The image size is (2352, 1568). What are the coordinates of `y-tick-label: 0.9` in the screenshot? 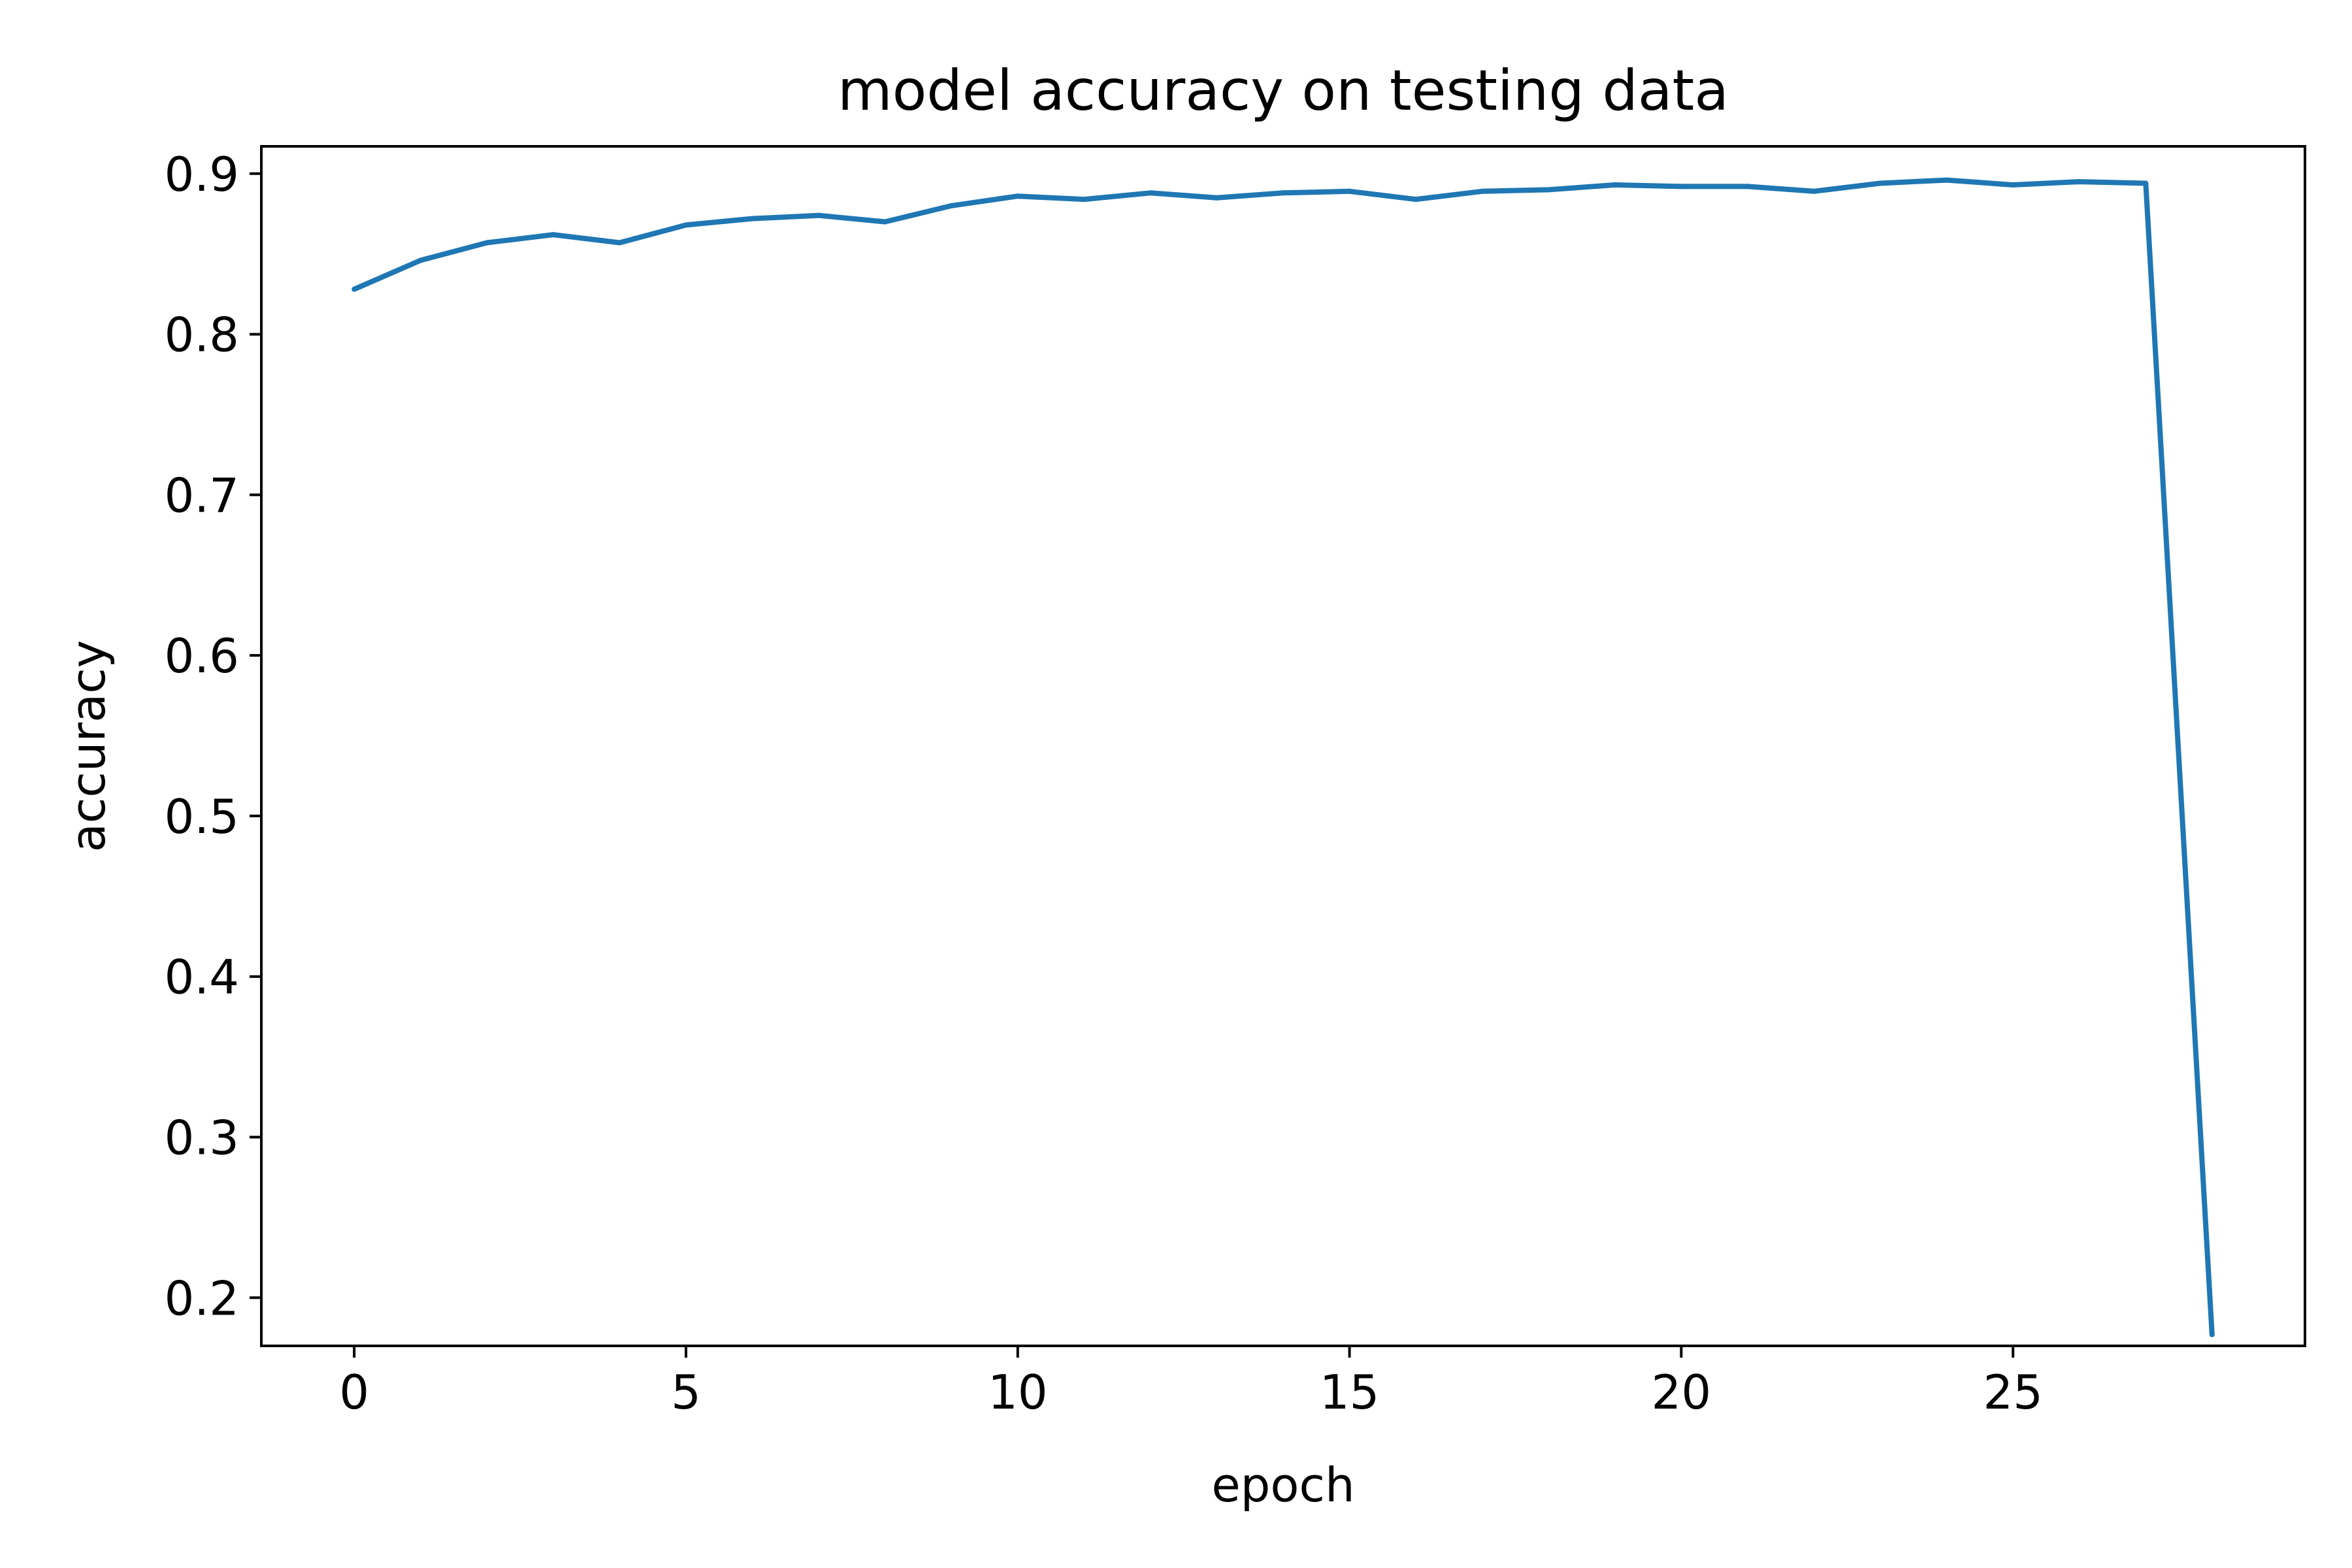 It's located at (201, 174).